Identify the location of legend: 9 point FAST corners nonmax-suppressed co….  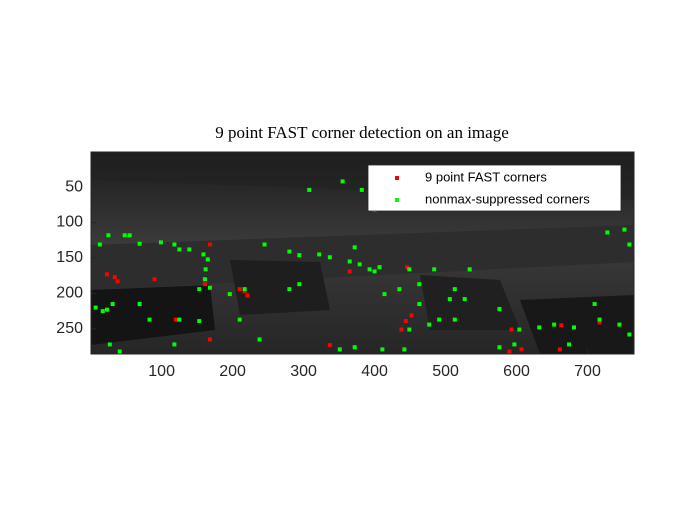
(494, 188).